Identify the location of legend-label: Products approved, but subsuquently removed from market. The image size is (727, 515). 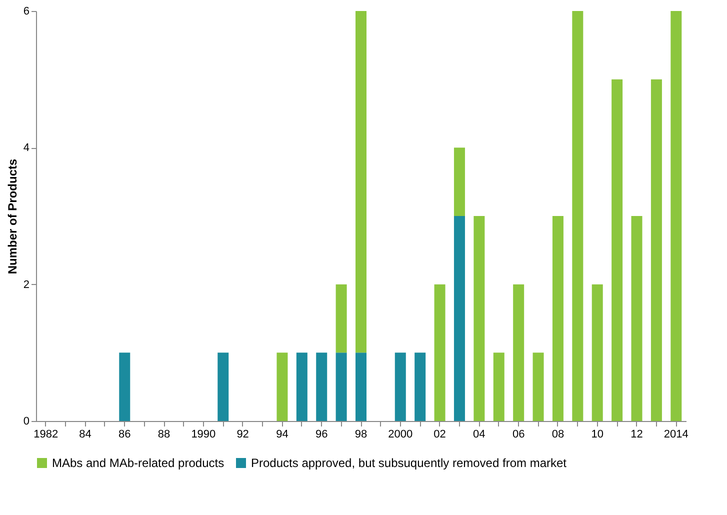
(409, 463).